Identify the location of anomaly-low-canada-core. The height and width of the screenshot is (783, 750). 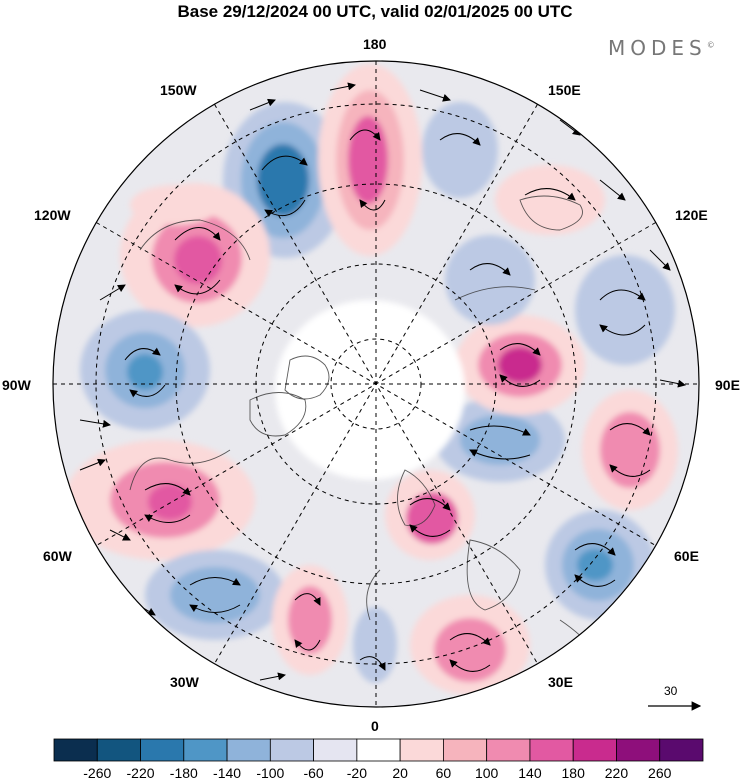
(145, 372).